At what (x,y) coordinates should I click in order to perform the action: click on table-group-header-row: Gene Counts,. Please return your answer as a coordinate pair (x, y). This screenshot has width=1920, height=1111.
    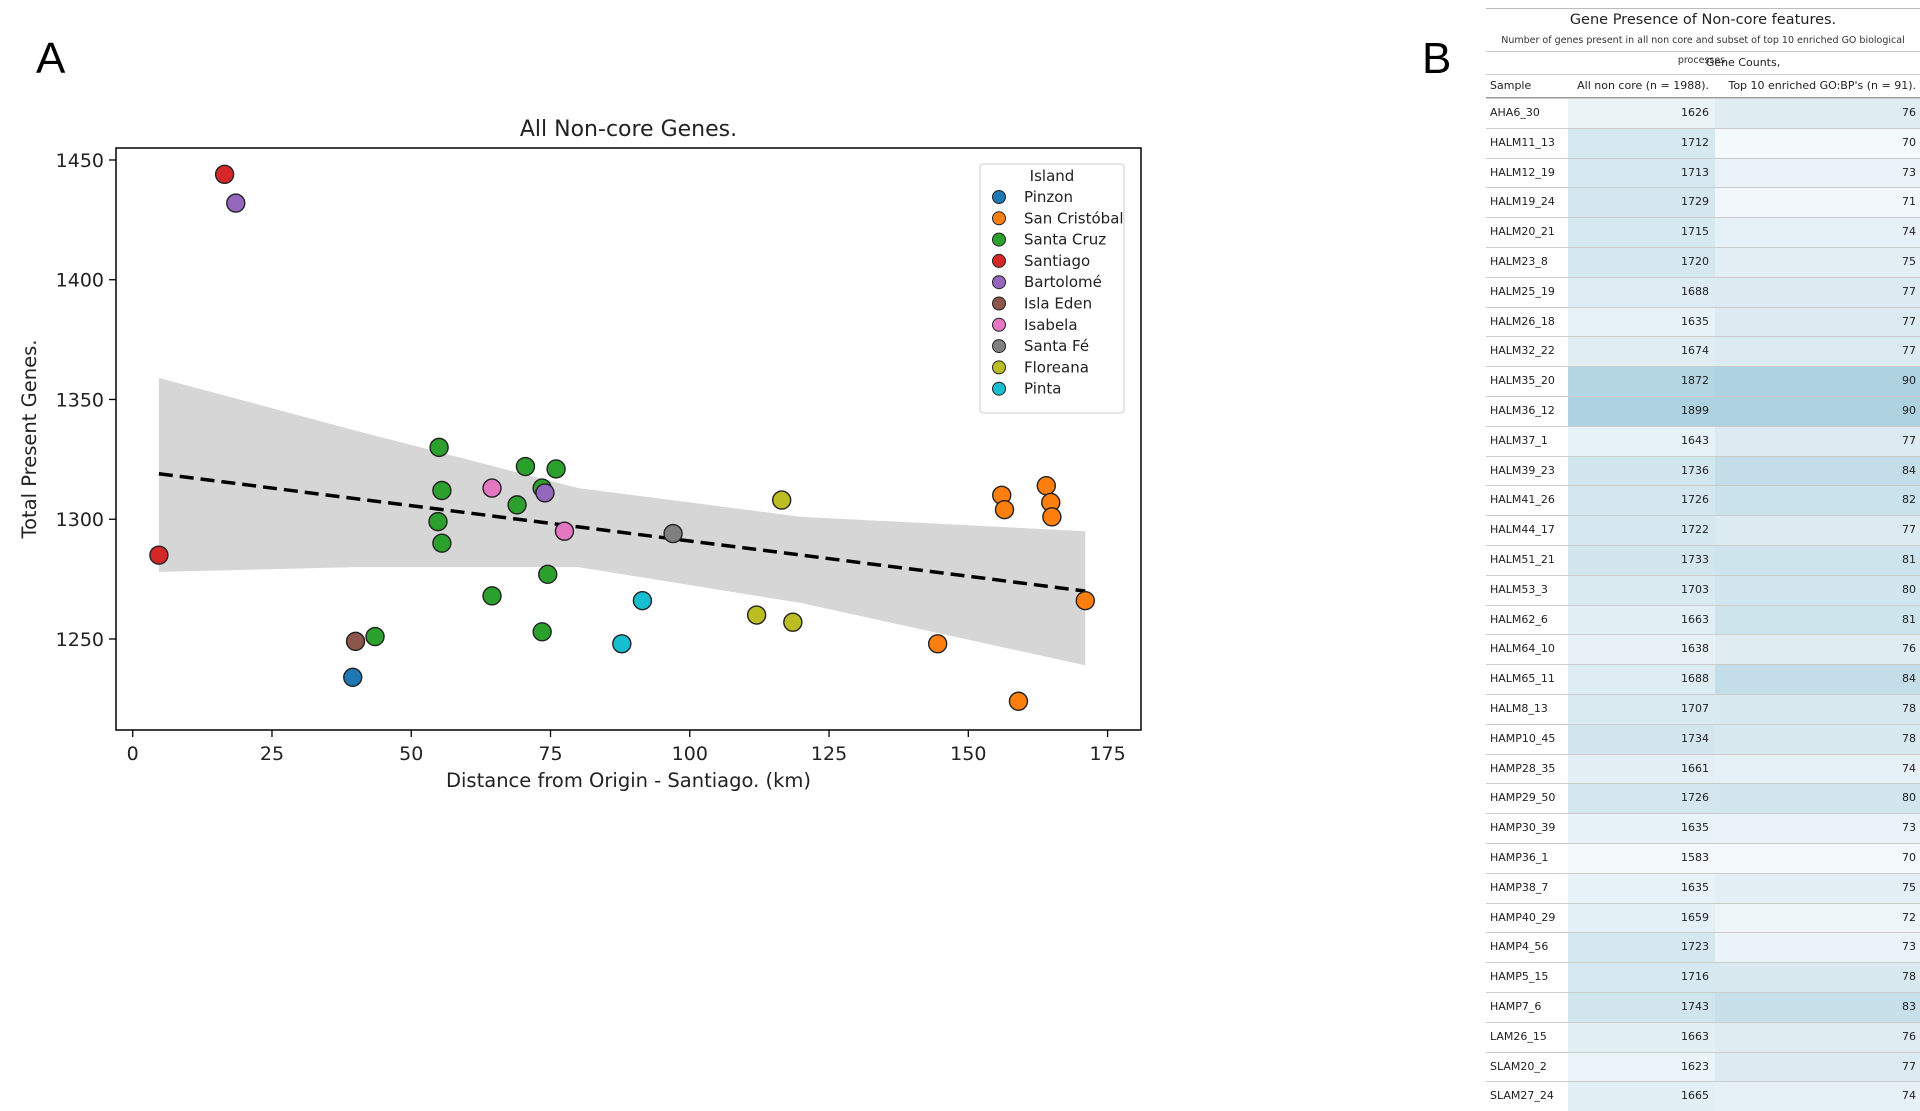
    Looking at the image, I should click on (1703, 62).